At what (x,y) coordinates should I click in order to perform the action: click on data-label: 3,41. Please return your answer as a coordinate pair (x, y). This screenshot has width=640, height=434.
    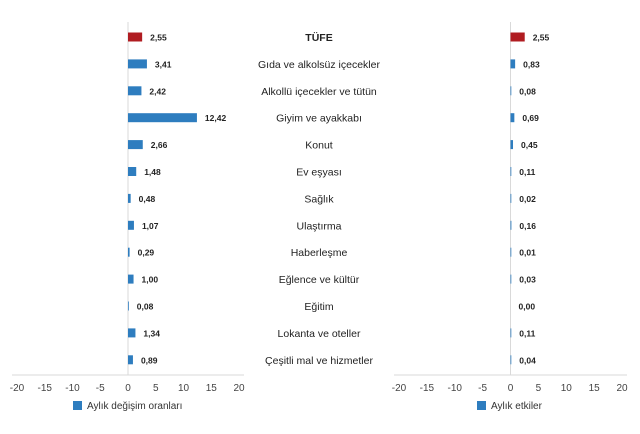
    Looking at the image, I should click on (163, 64).